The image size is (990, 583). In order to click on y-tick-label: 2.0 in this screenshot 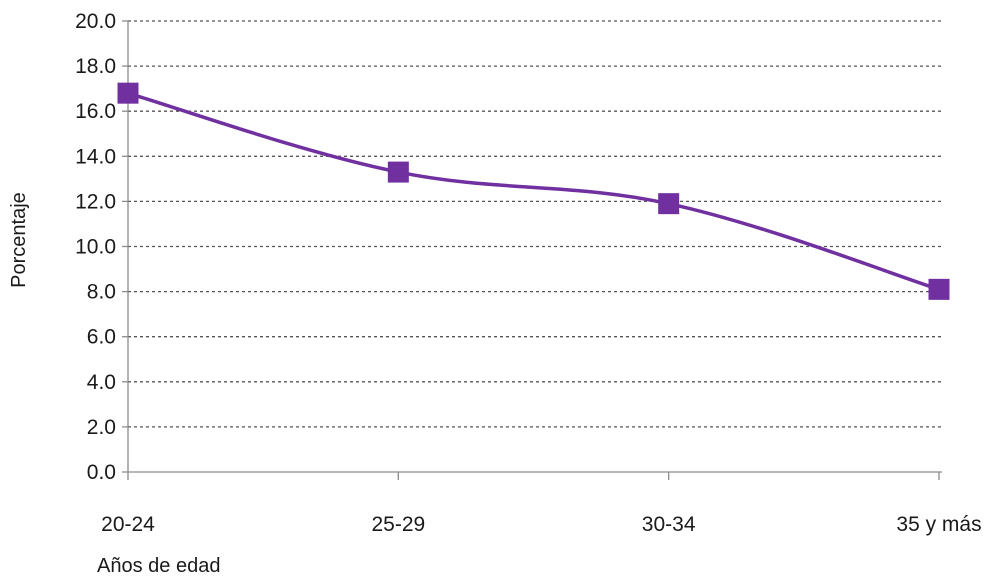, I will do `click(101, 427)`.